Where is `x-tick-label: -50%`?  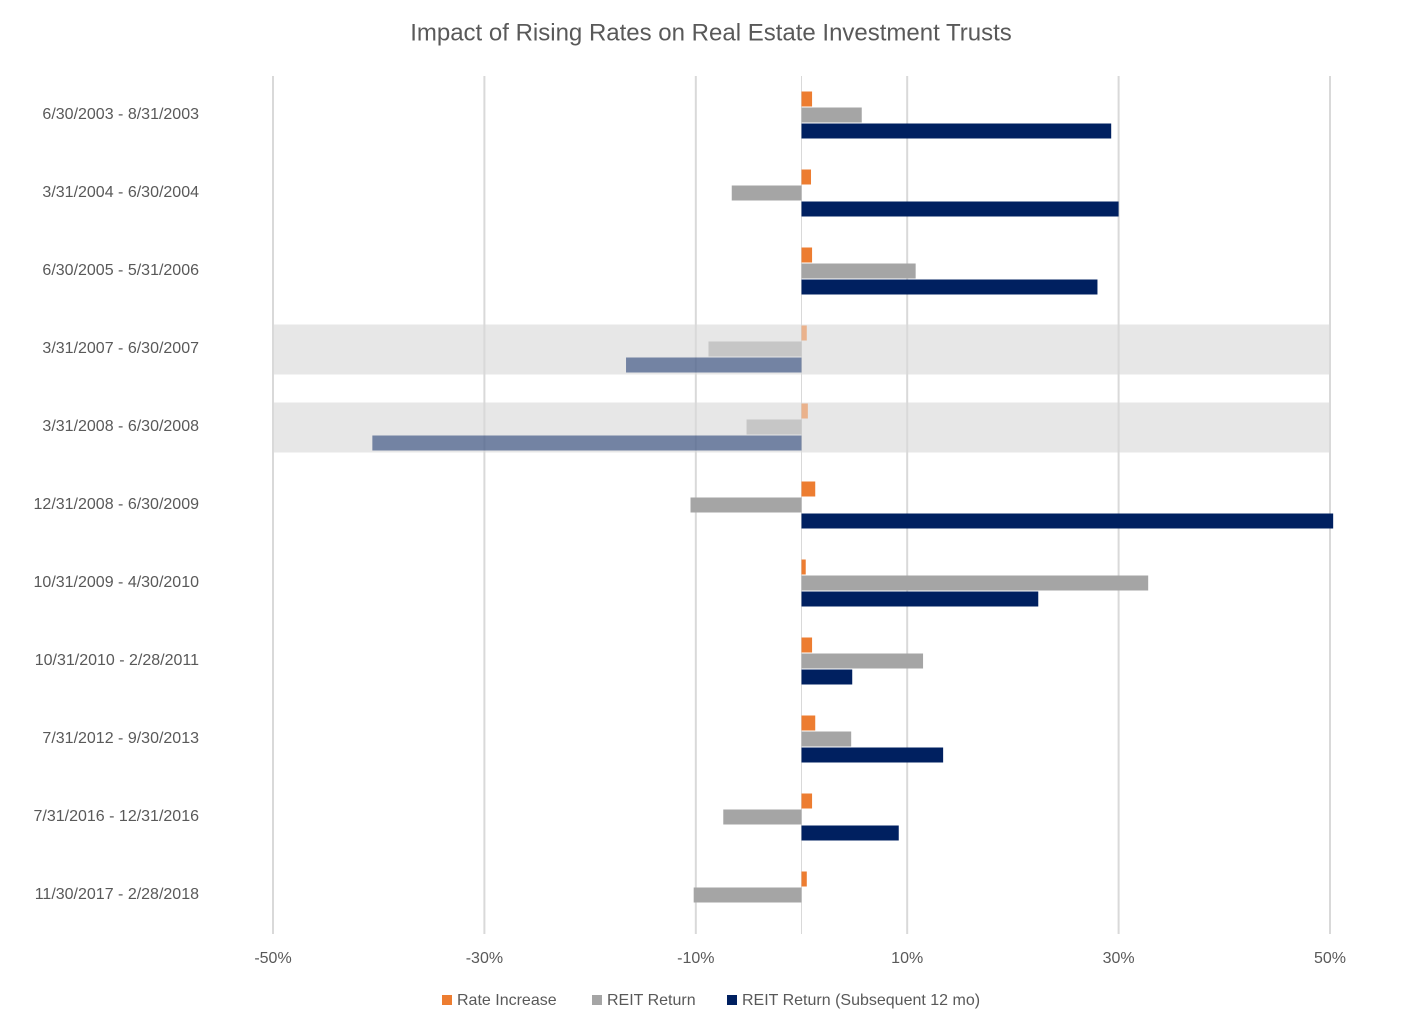 x-tick-label: -50% is located at coordinates (272, 958).